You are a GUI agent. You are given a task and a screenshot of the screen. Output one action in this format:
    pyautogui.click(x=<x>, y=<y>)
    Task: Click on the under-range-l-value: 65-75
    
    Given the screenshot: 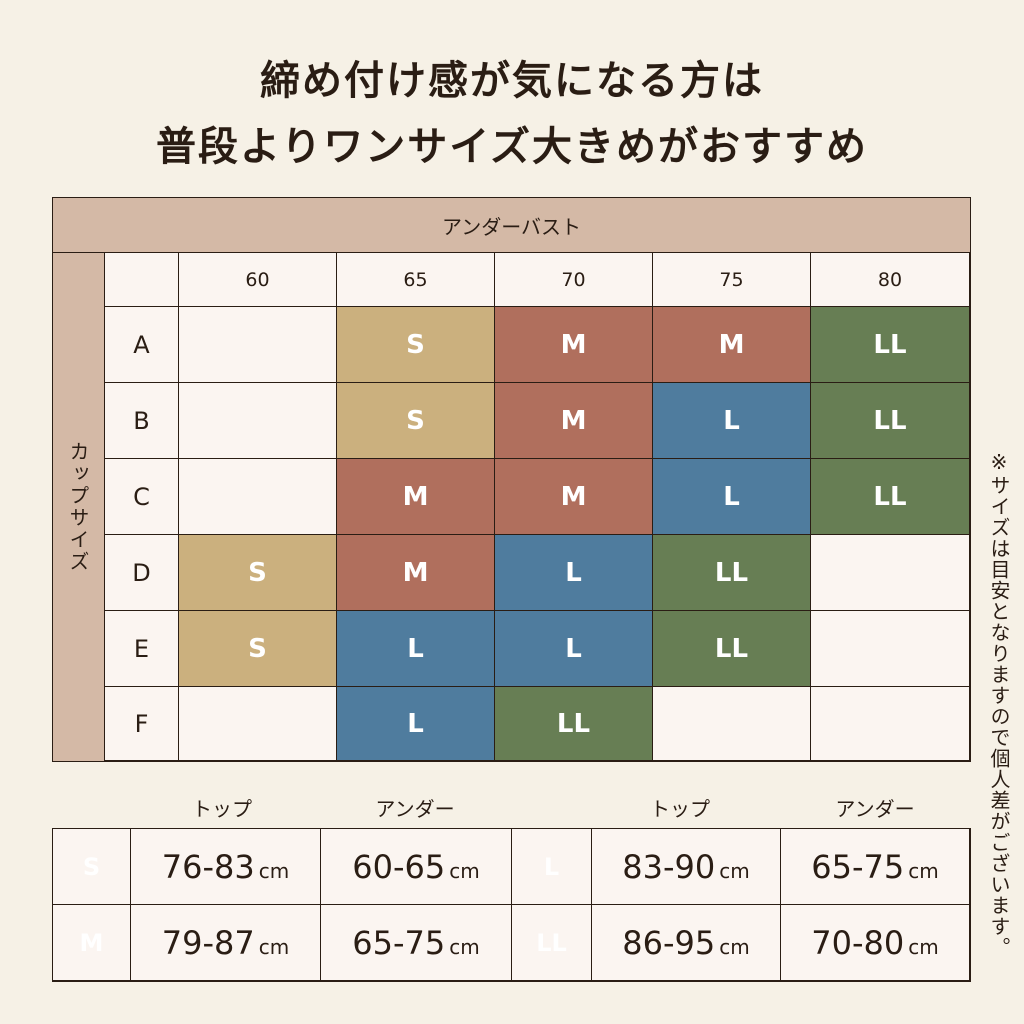 What is the action you would take?
    pyautogui.click(x=858, y=866)
    